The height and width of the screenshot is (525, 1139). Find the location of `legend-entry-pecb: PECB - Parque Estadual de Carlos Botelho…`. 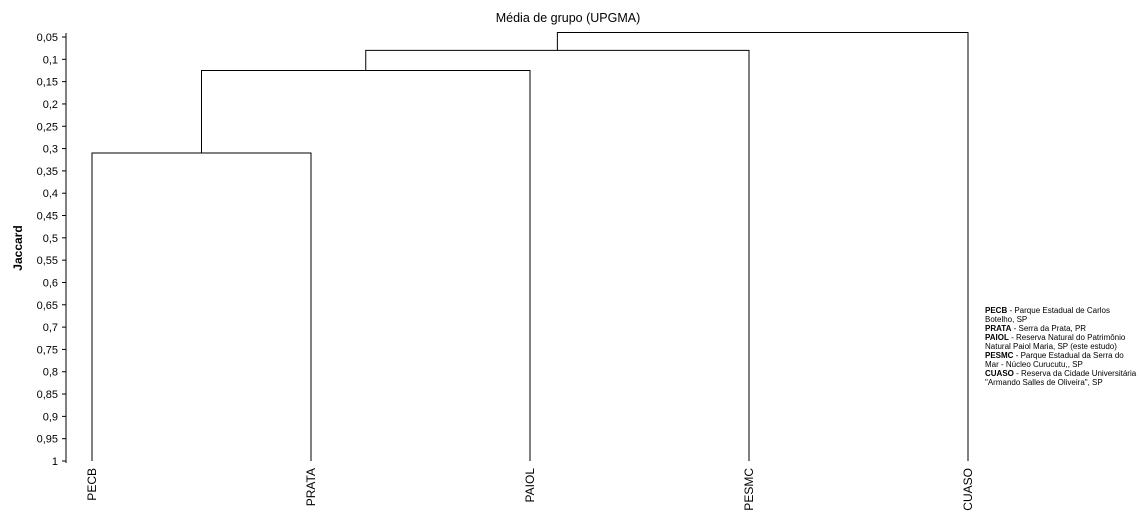

legend-entry-pecb: PECB - Parque Estadual de Carlos Botelho… is located at coordinates (1047, 315).